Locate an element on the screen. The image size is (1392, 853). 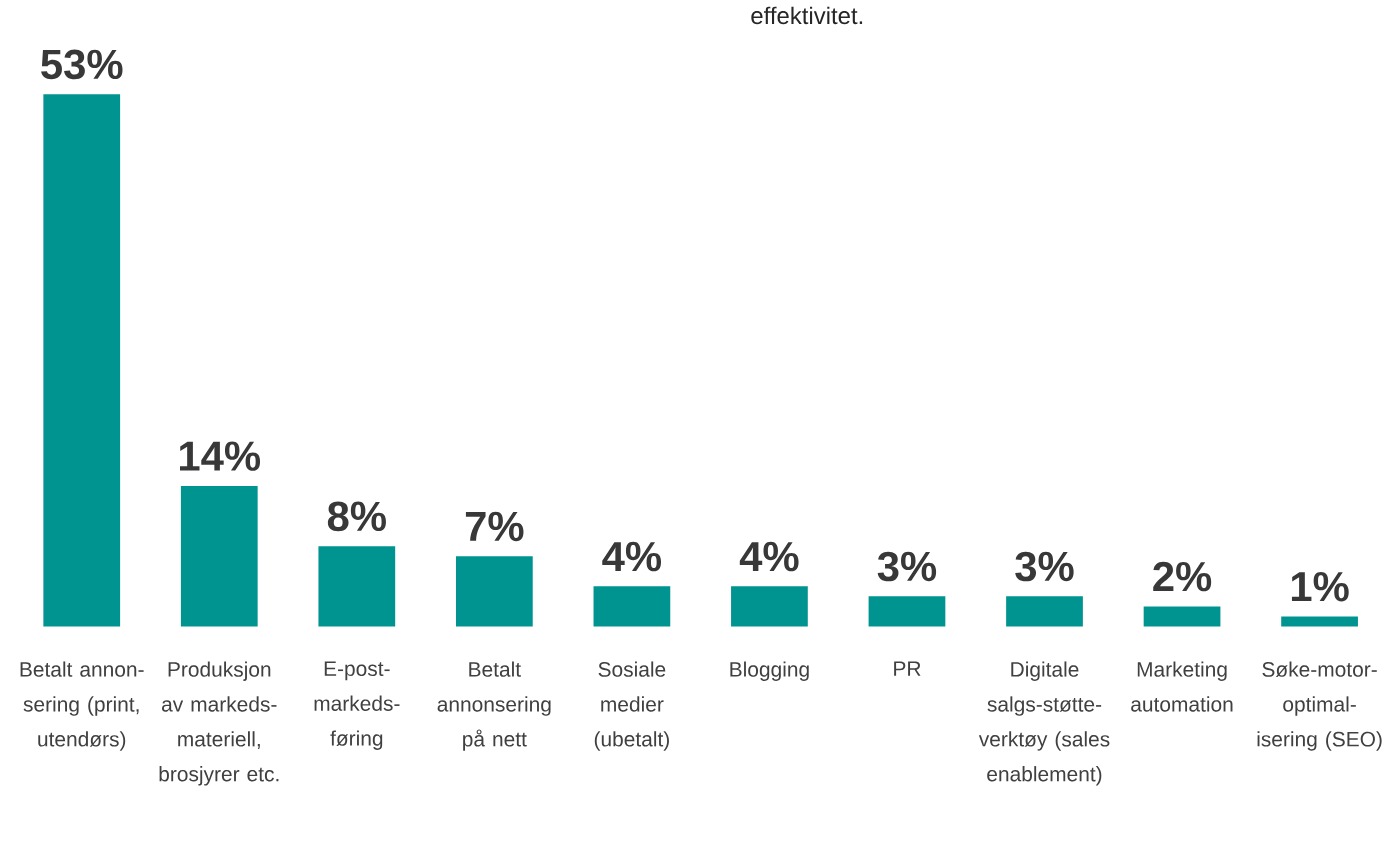
x-tick-label: Betalt annonsering på nett is located at coordinates (494, 706).